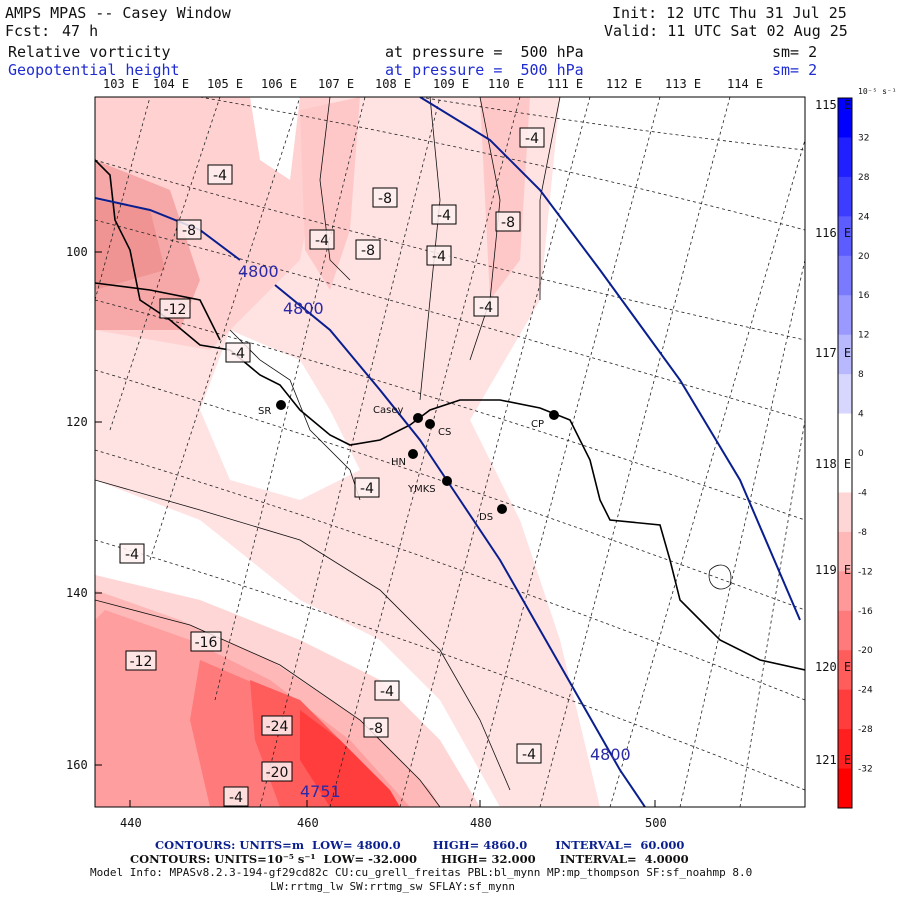 The height and width of the screenshot is (900, 900). Describe the element at coordinates (855, 453) in the screenshot. I see `colorbar: 32 28 24 20 16 12 8 4 0 -4 -8 -12 -16 -20 -24 -28 -32` at that location.